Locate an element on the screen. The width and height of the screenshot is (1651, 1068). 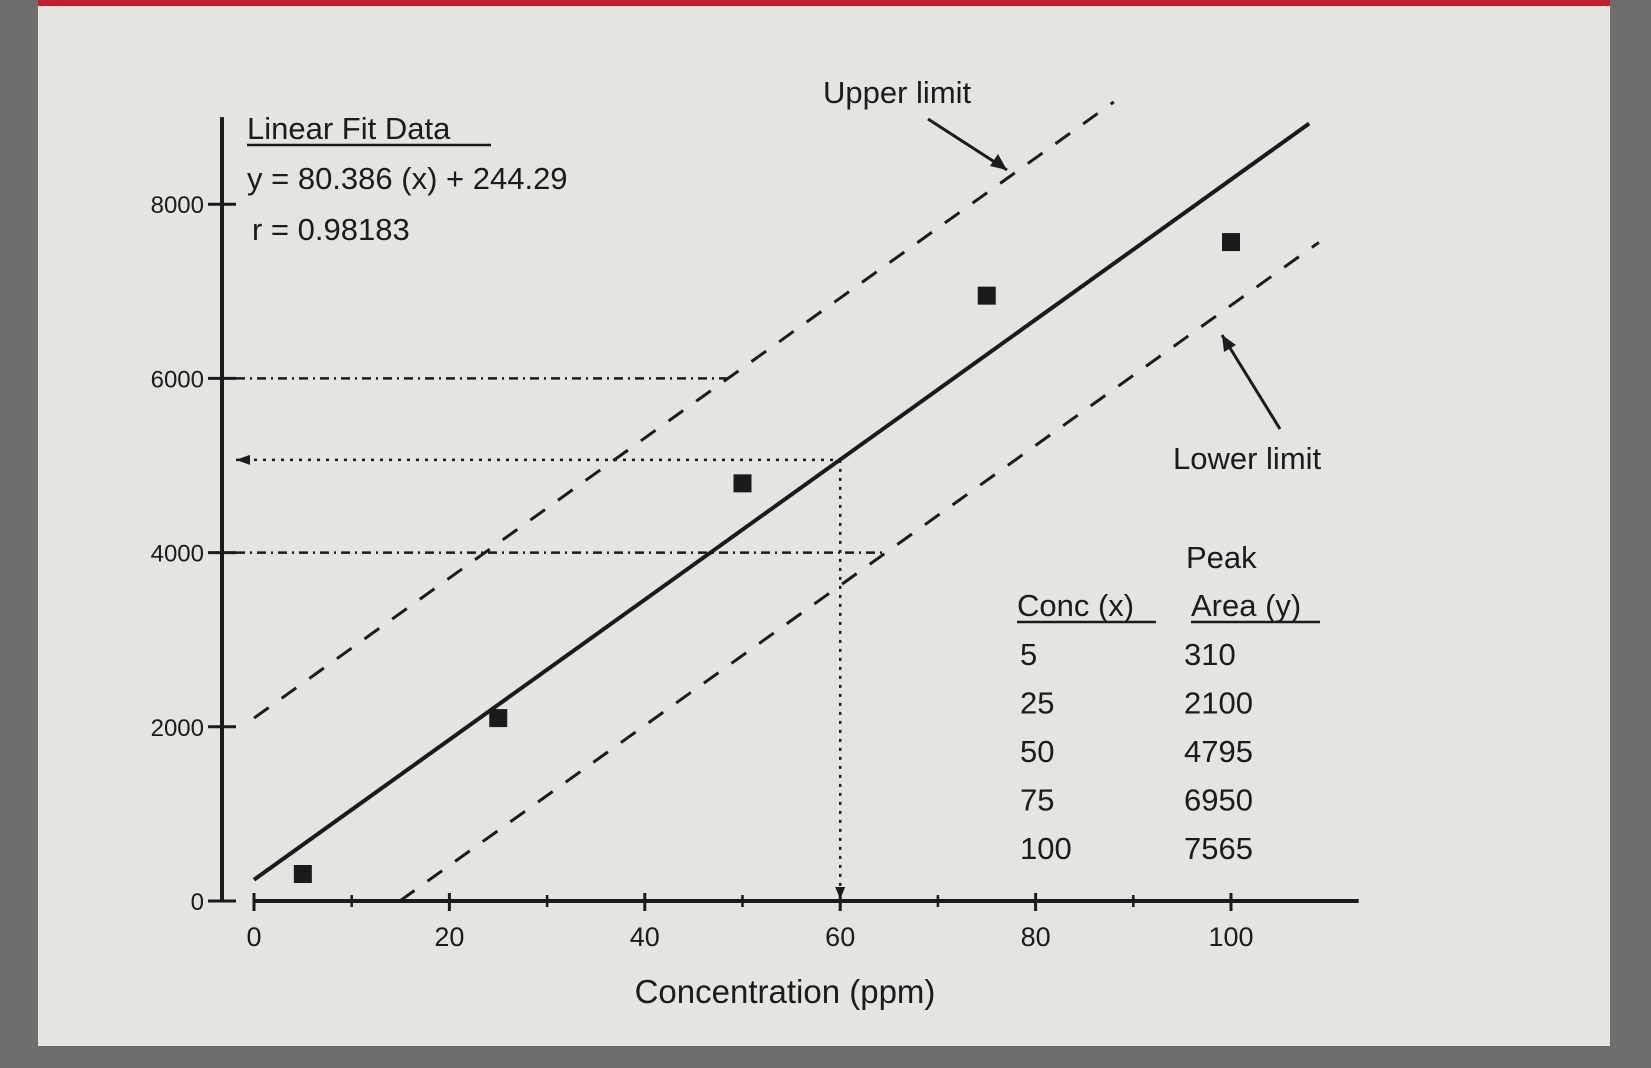
y-tick-label: 2000 is located at coordinates (177, 728).